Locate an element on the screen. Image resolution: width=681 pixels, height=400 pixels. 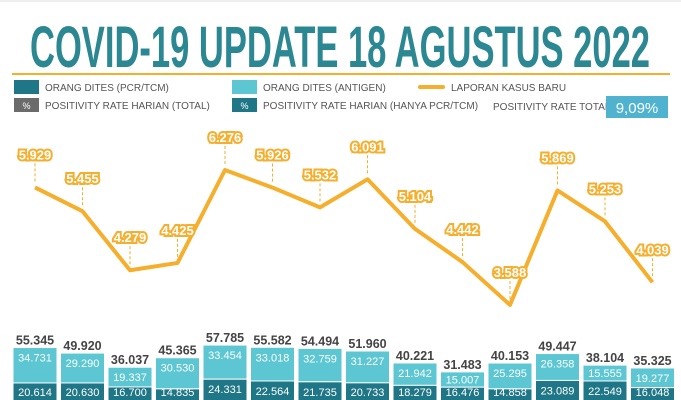
bar-label-antigen: 34.731 is located at coordinates (35, 359).